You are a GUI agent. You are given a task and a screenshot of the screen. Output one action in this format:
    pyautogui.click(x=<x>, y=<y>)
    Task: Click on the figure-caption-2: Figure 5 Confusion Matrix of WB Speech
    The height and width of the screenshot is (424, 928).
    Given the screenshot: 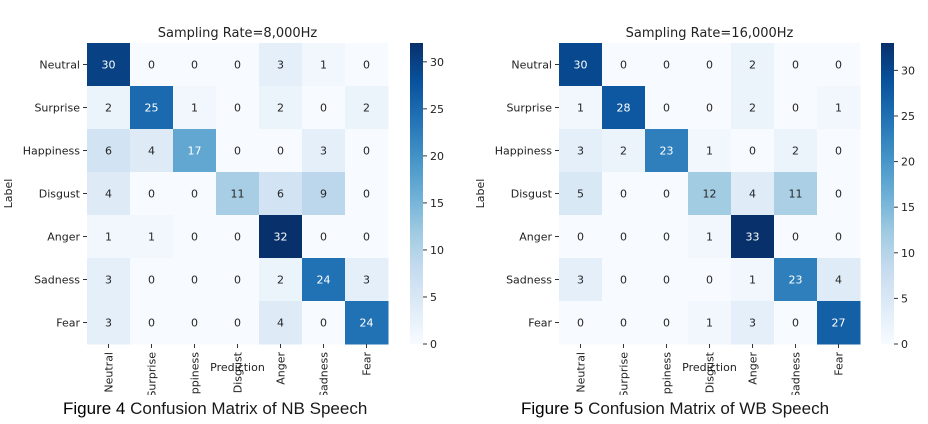 What is the action you would take?
    pyautogui.click(x=675, y=409)
    